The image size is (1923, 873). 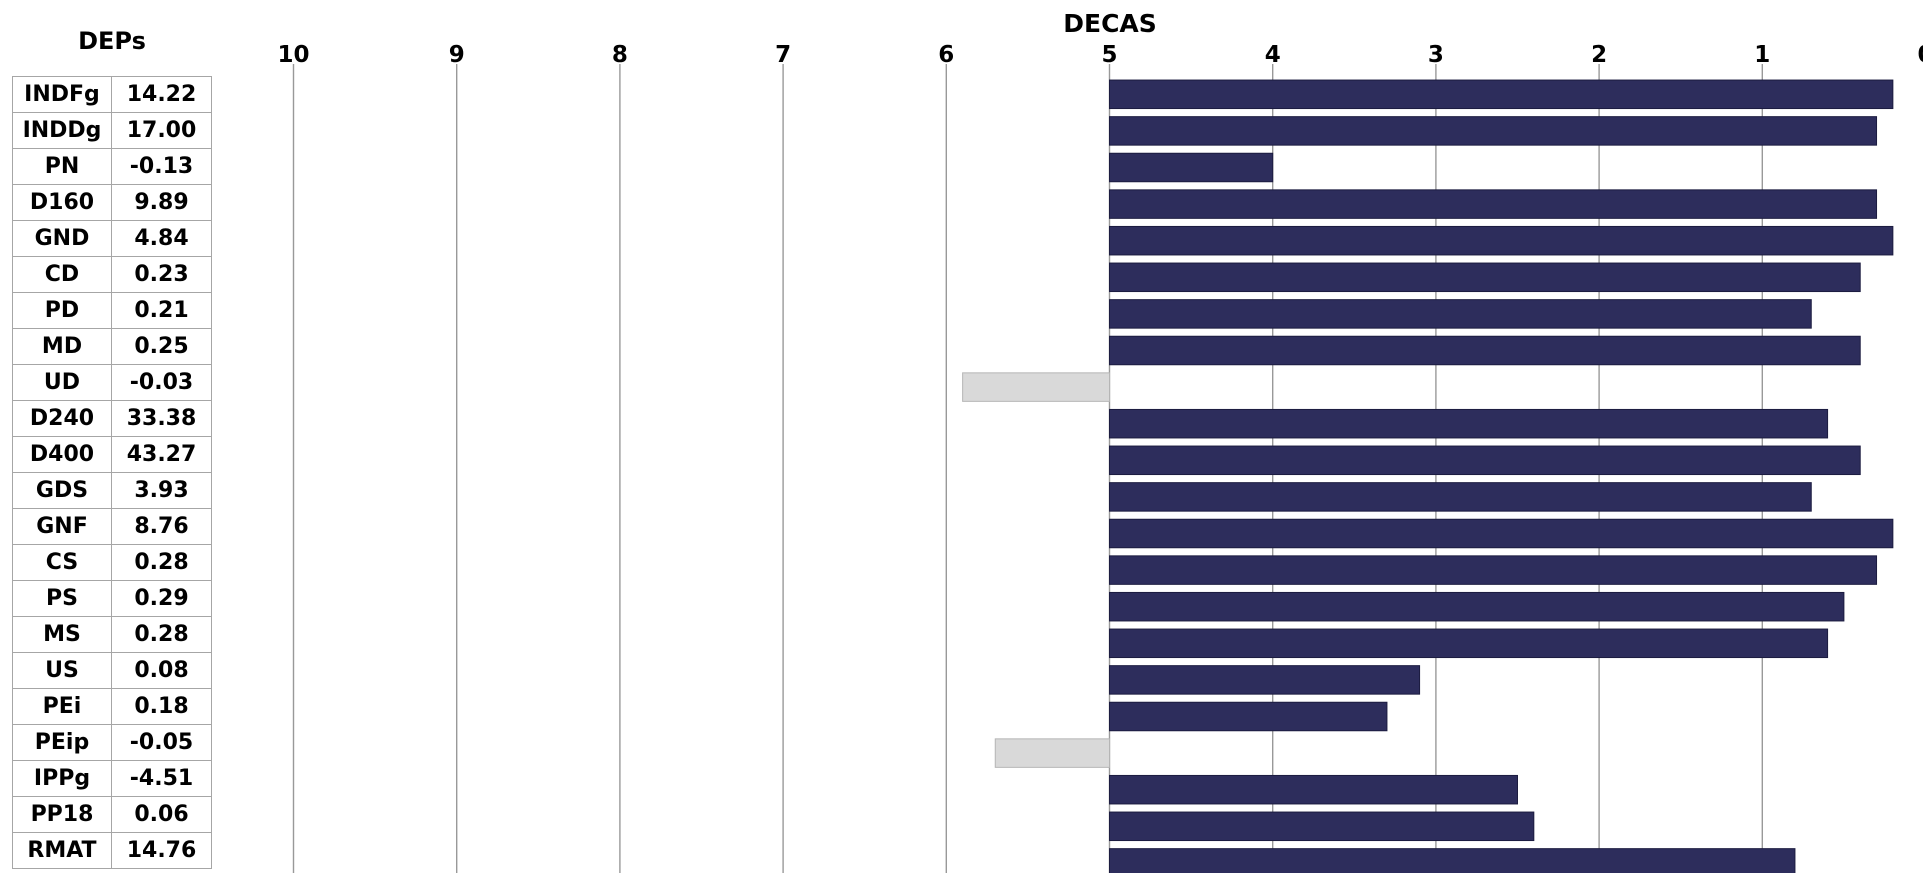 What do you see at coordinates (1191, 167) in the screenshot?
I see `bar-pn` at bounding box center [1191, 167].